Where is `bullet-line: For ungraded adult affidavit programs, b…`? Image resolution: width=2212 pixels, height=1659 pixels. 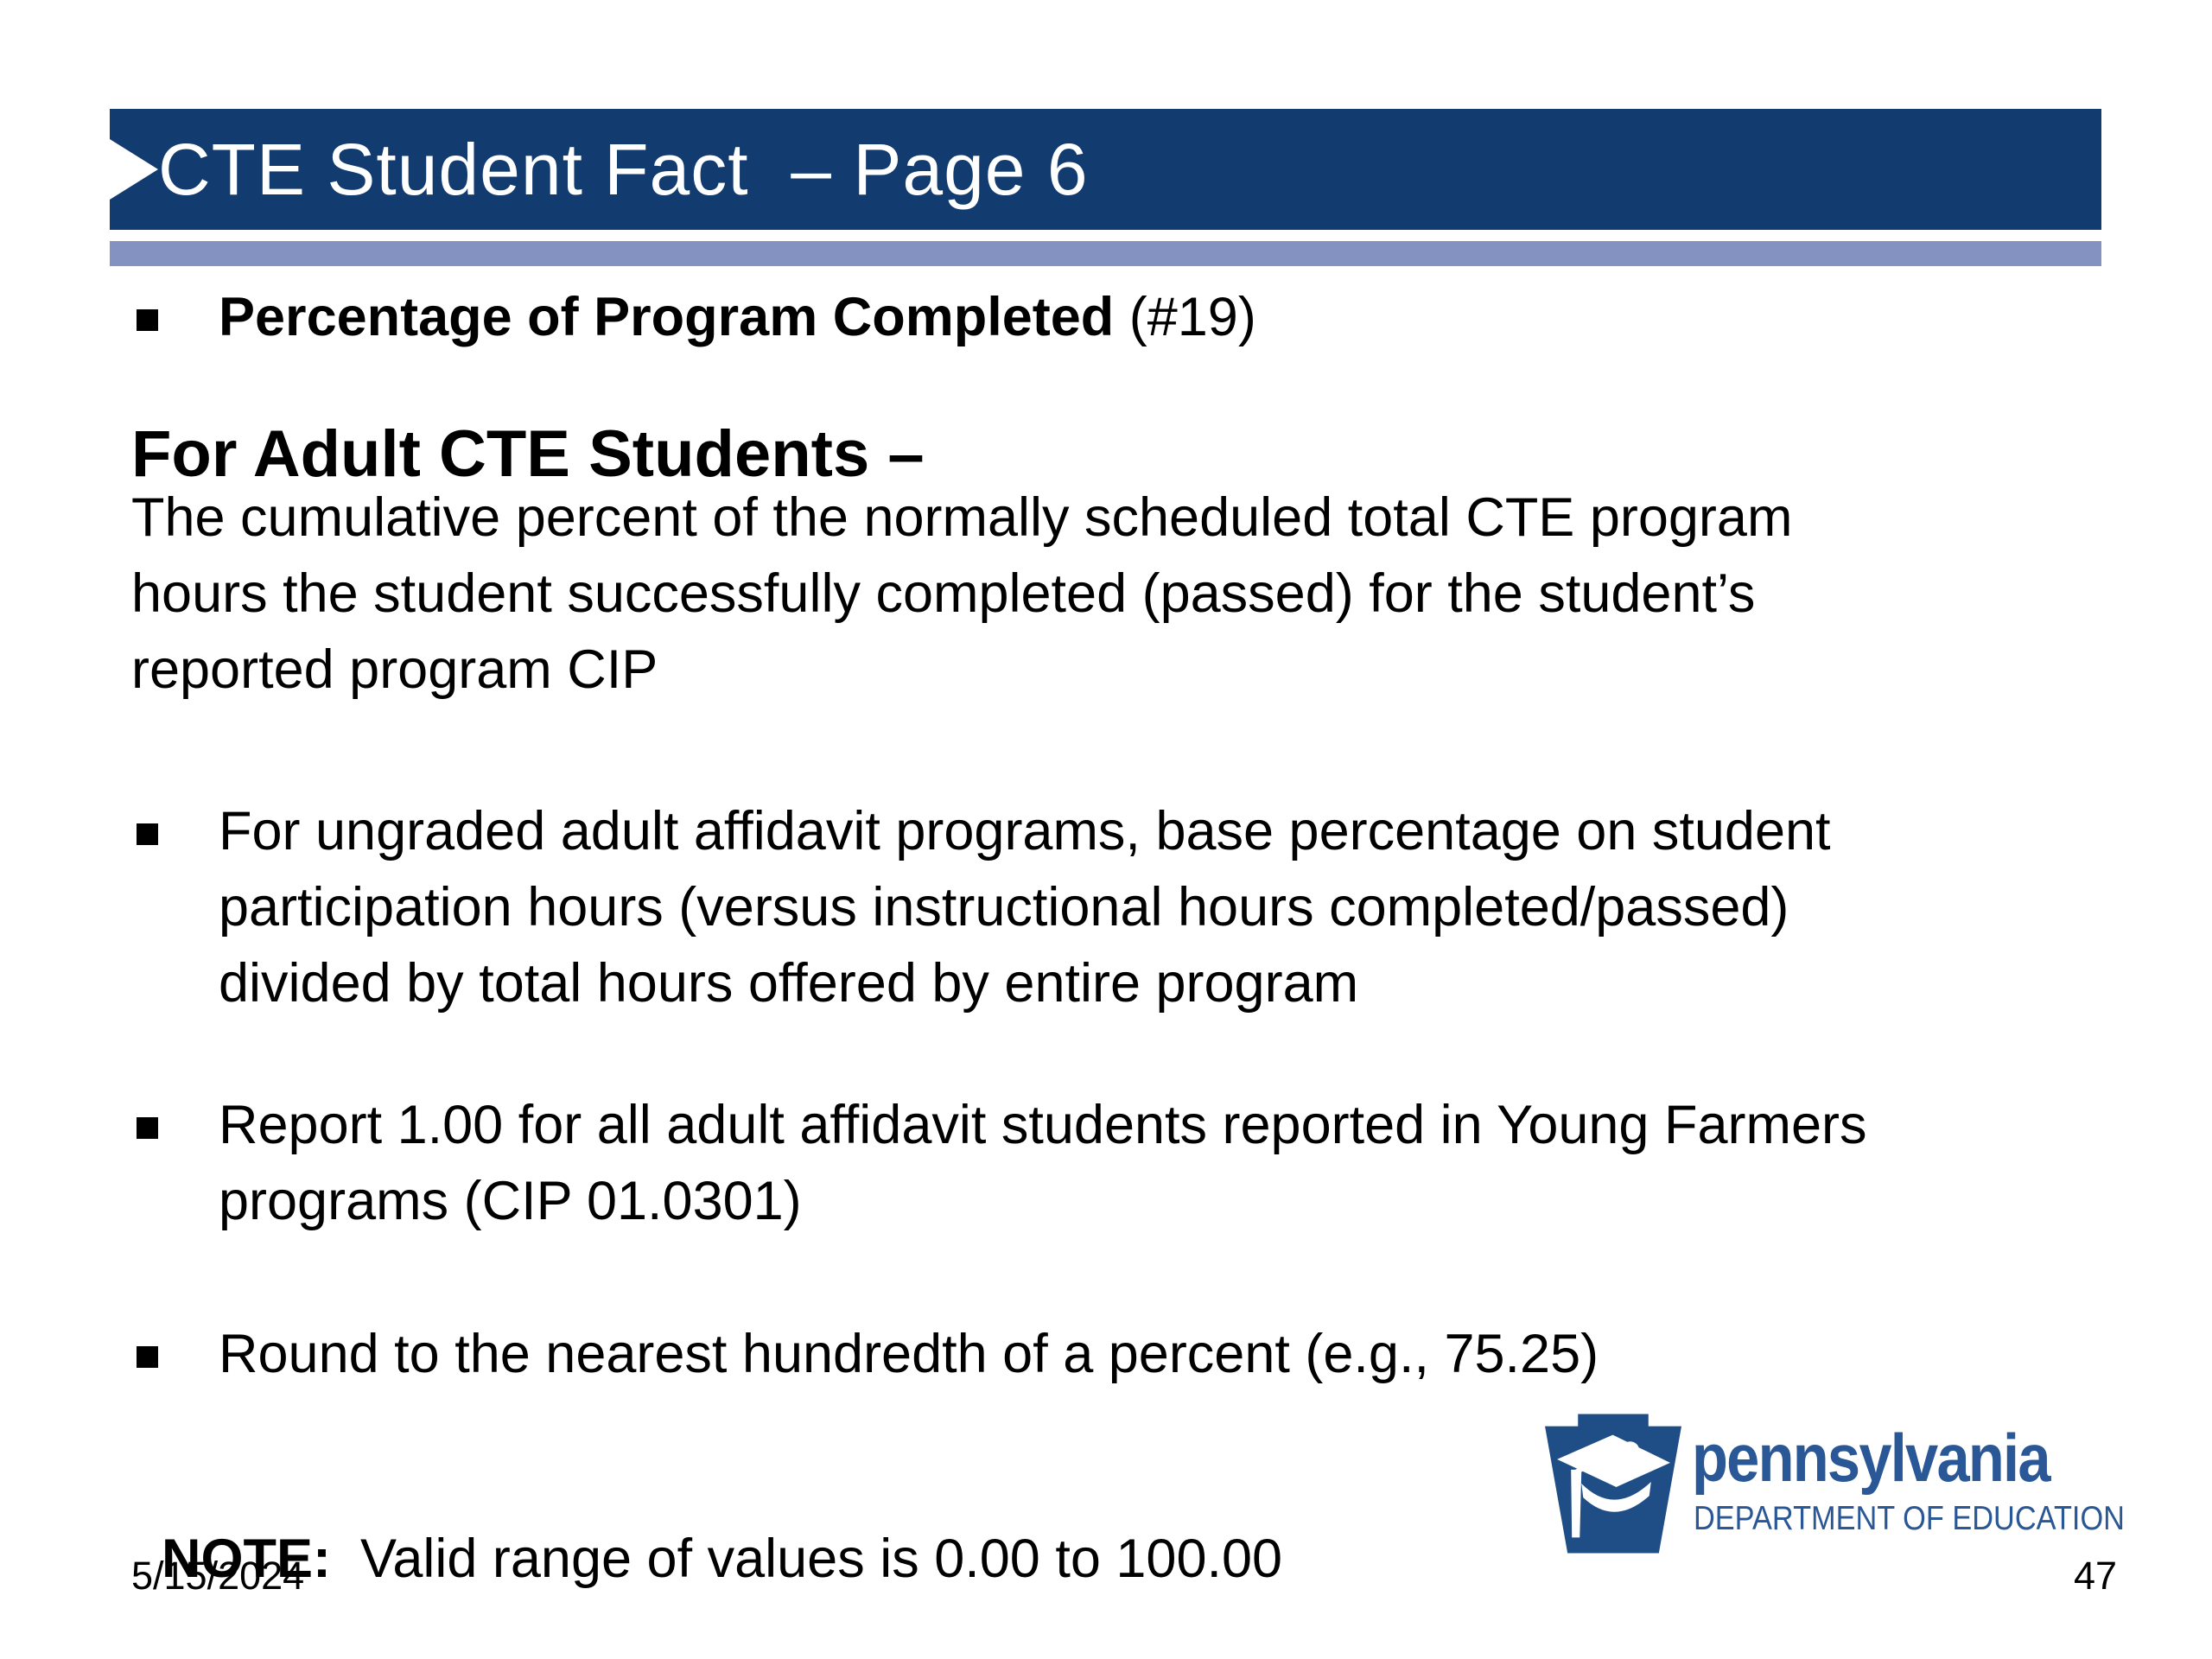
bullet-line: For ungraded adult affidavit programs, b… is located at coordinates (1025, 831).